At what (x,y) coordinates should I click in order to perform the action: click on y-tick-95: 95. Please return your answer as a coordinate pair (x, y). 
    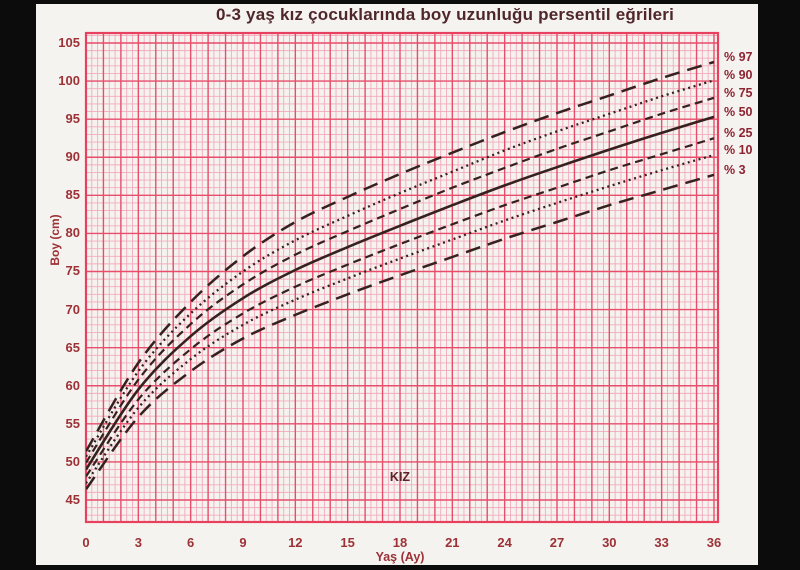
    Looking at the image, I should click on (72, 119).